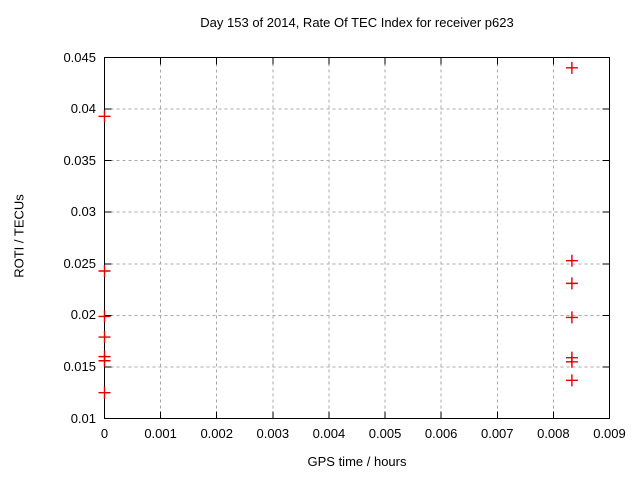  Describe the element at coordinates (104, 433) in the screenshot. I see `x-tick-label: 0` at that location.